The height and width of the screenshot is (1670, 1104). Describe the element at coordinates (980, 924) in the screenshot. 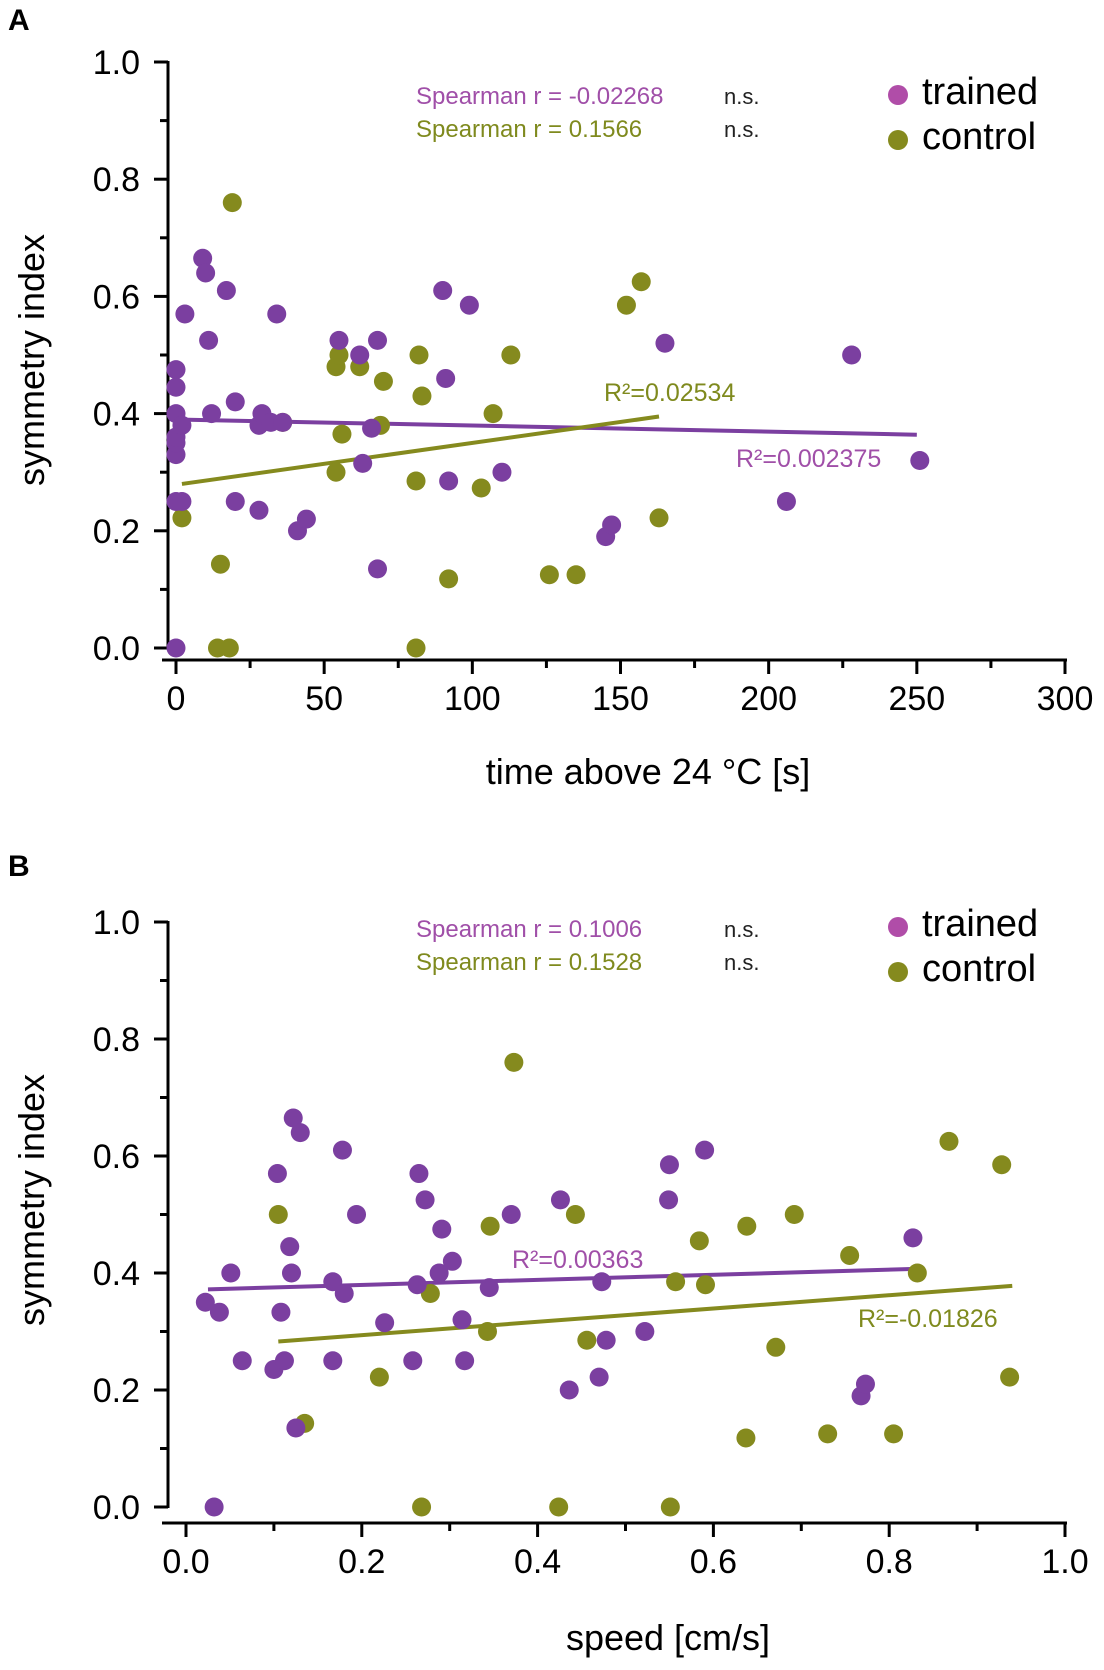

I see `panel-b-legend-trained-label: trained` at that location.